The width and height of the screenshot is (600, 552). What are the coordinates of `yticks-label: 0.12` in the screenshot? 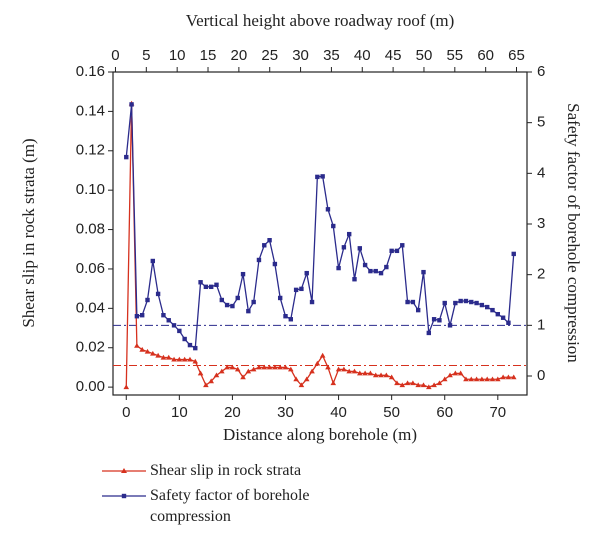 It's located at (90, 150).